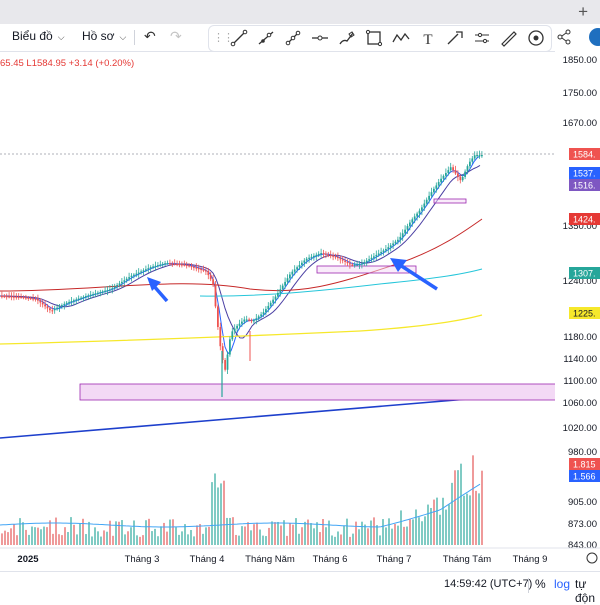  What do you see at coordinates (540, 584) in the screenshot?
I see `percent-toggle: %` at bounding box center [540, 584].